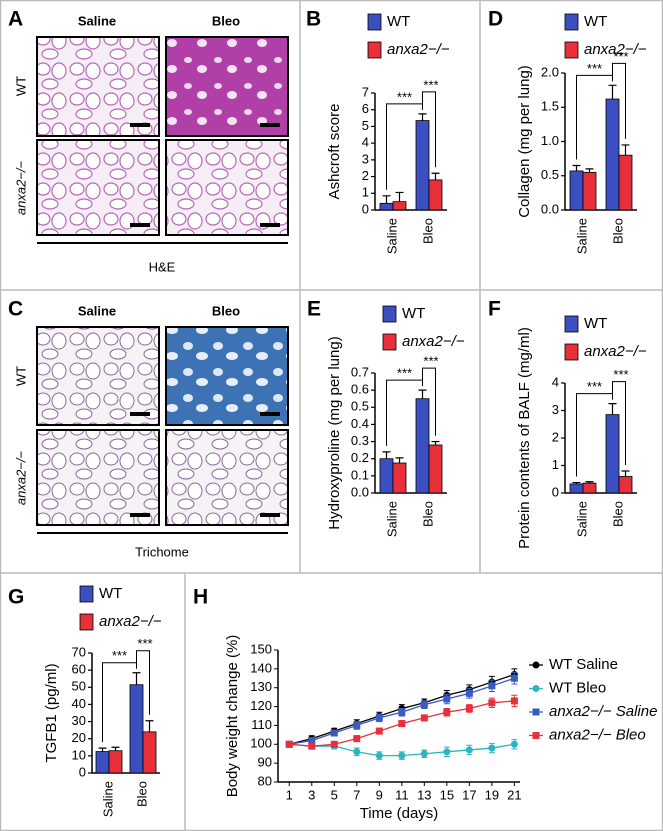 The width and height of the screenshot is (663, 831). What do you see at coordinates (447, 794) in the screenshot?
I see `x-tick-label: 15` at bounding box center [447, 794].